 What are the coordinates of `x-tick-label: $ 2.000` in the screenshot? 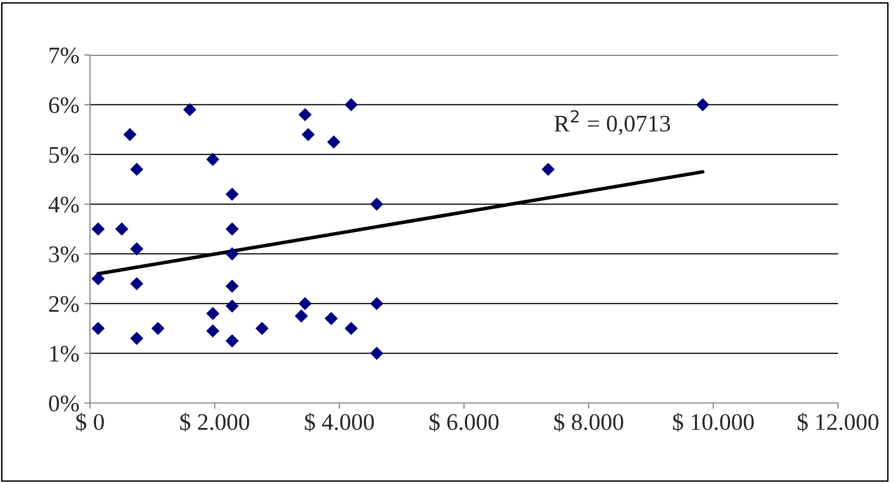 It's located at (215, 422).